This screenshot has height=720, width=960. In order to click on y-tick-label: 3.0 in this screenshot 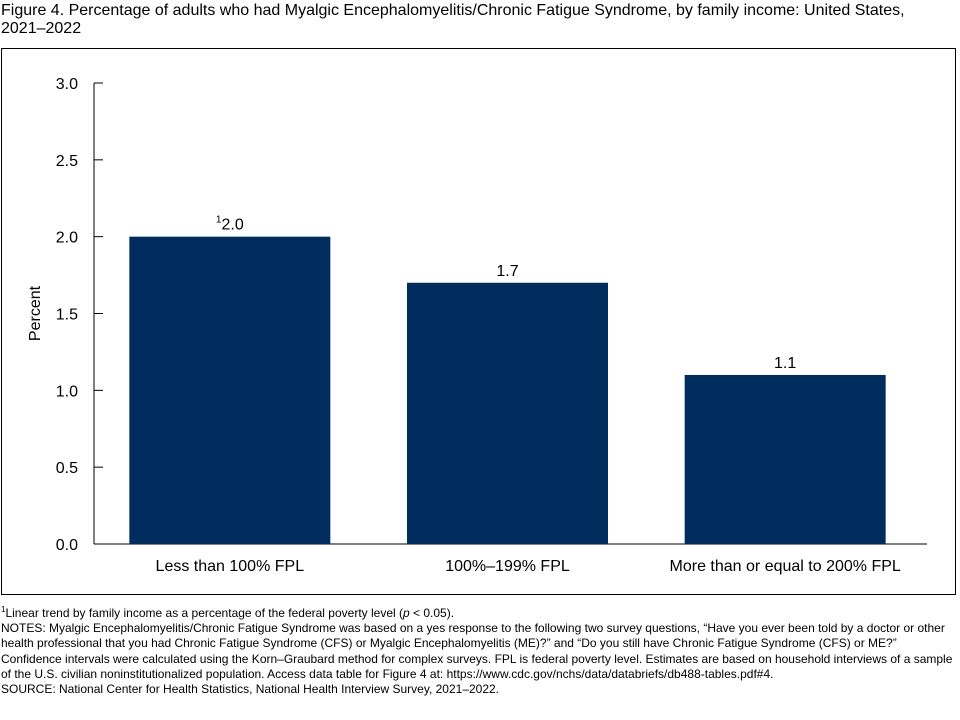, I will do `click(67, 84)`.